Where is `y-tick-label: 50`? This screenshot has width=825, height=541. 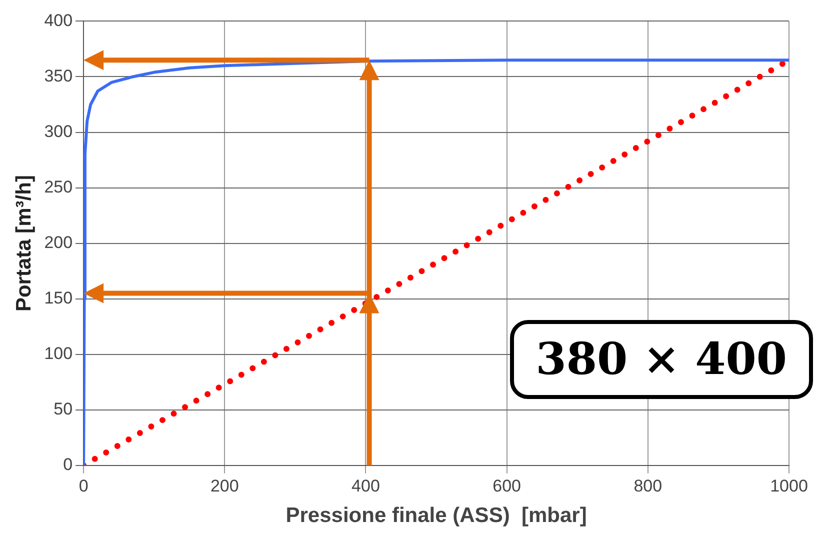 y-tick-label: 50 is located at coordinates (63, 409).